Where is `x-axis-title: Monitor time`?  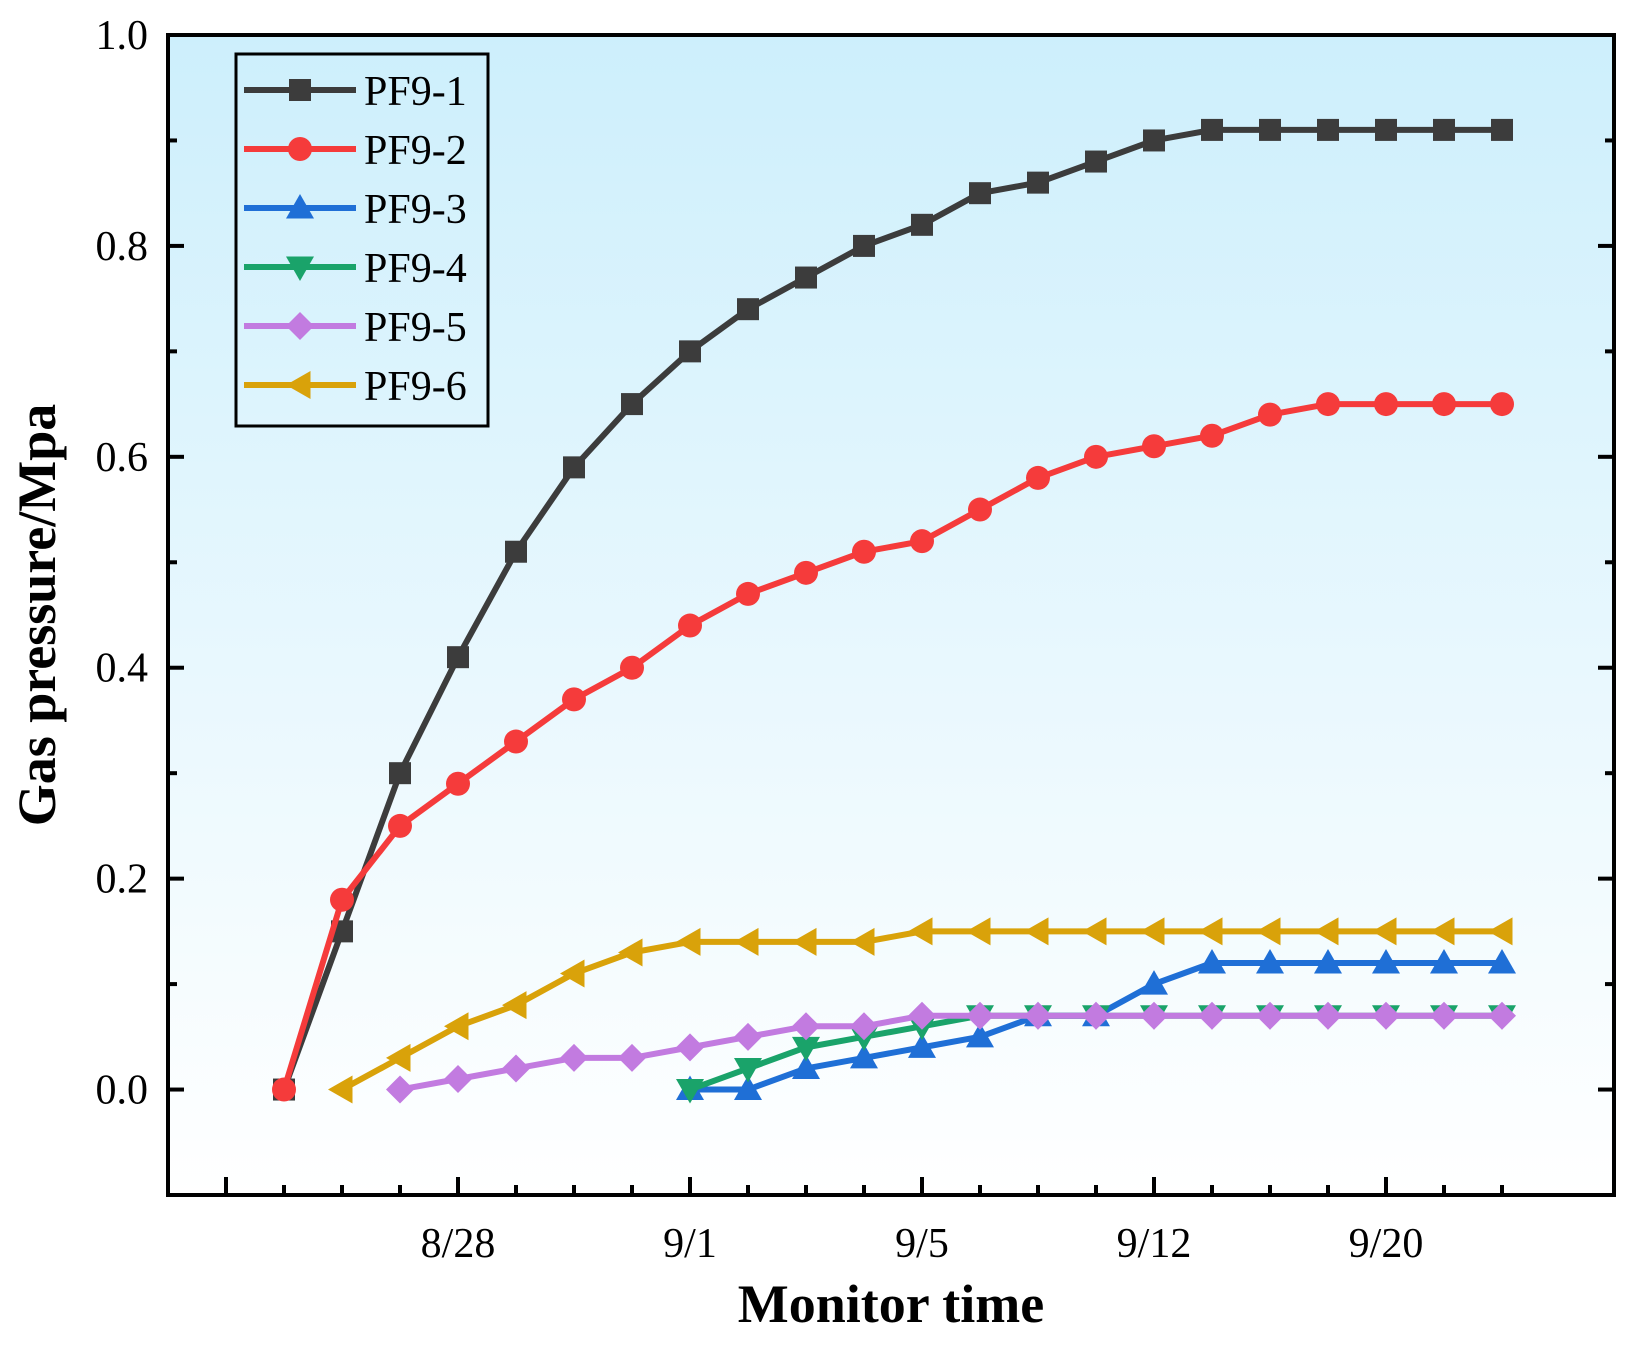
x-axis-title: Monitor time is located at coordinates (891, 1304).